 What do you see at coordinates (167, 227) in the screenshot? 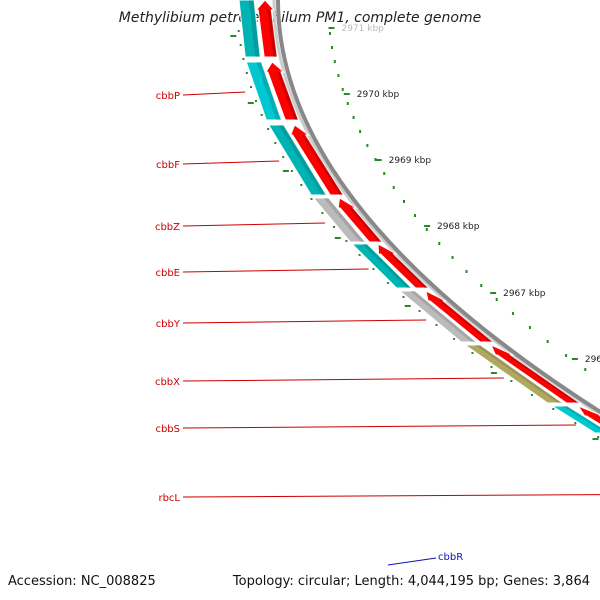
I see `gene-label-cbbZ: cbbZ` at bounding box center [167, 227].